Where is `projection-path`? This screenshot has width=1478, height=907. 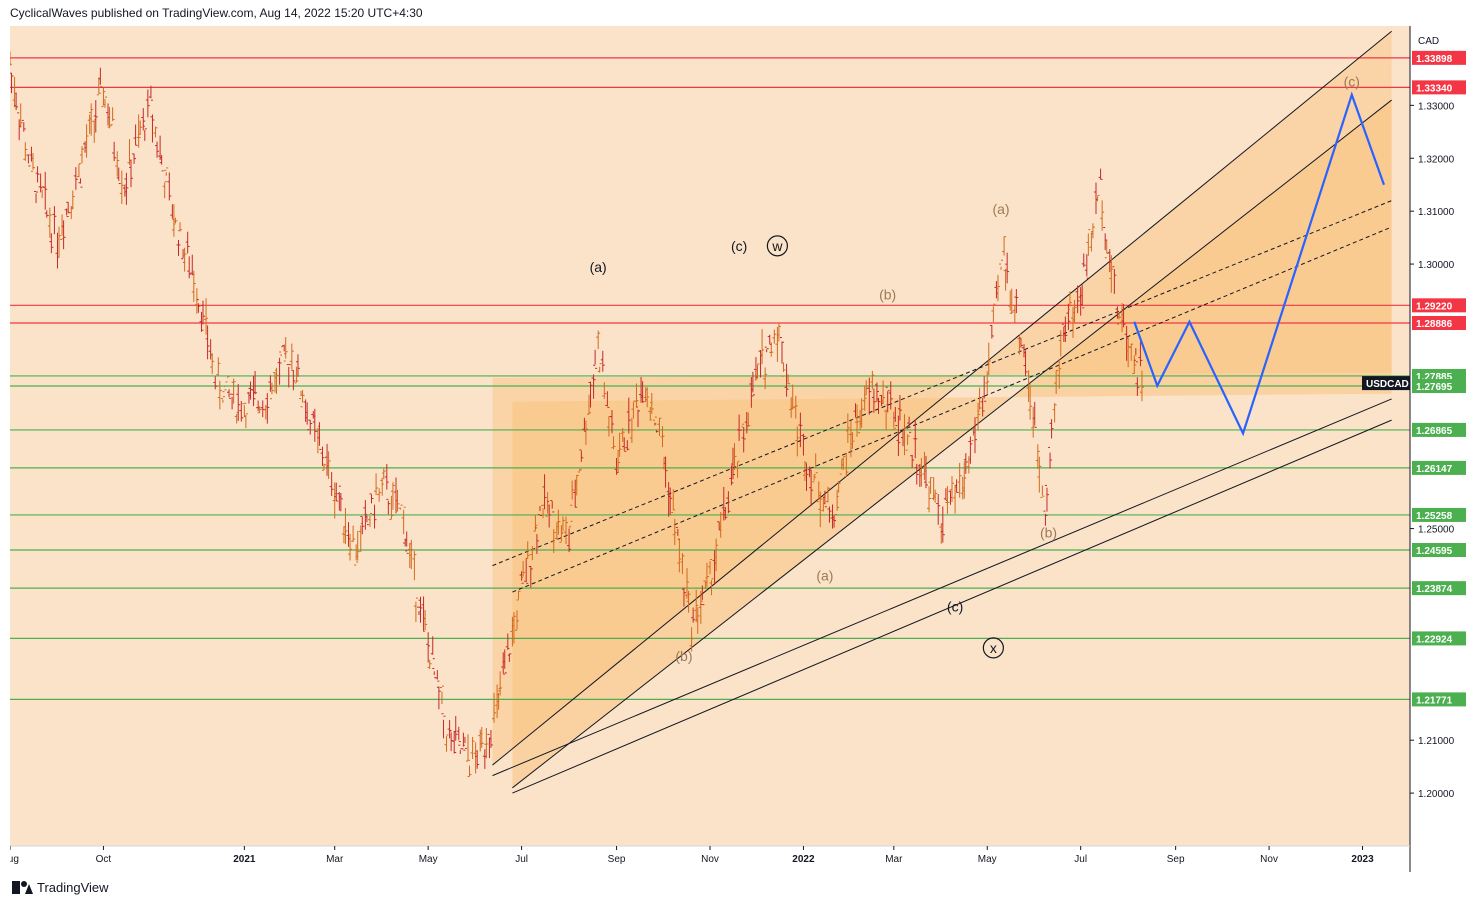
projection-path is located at coordinates (1259, 264).